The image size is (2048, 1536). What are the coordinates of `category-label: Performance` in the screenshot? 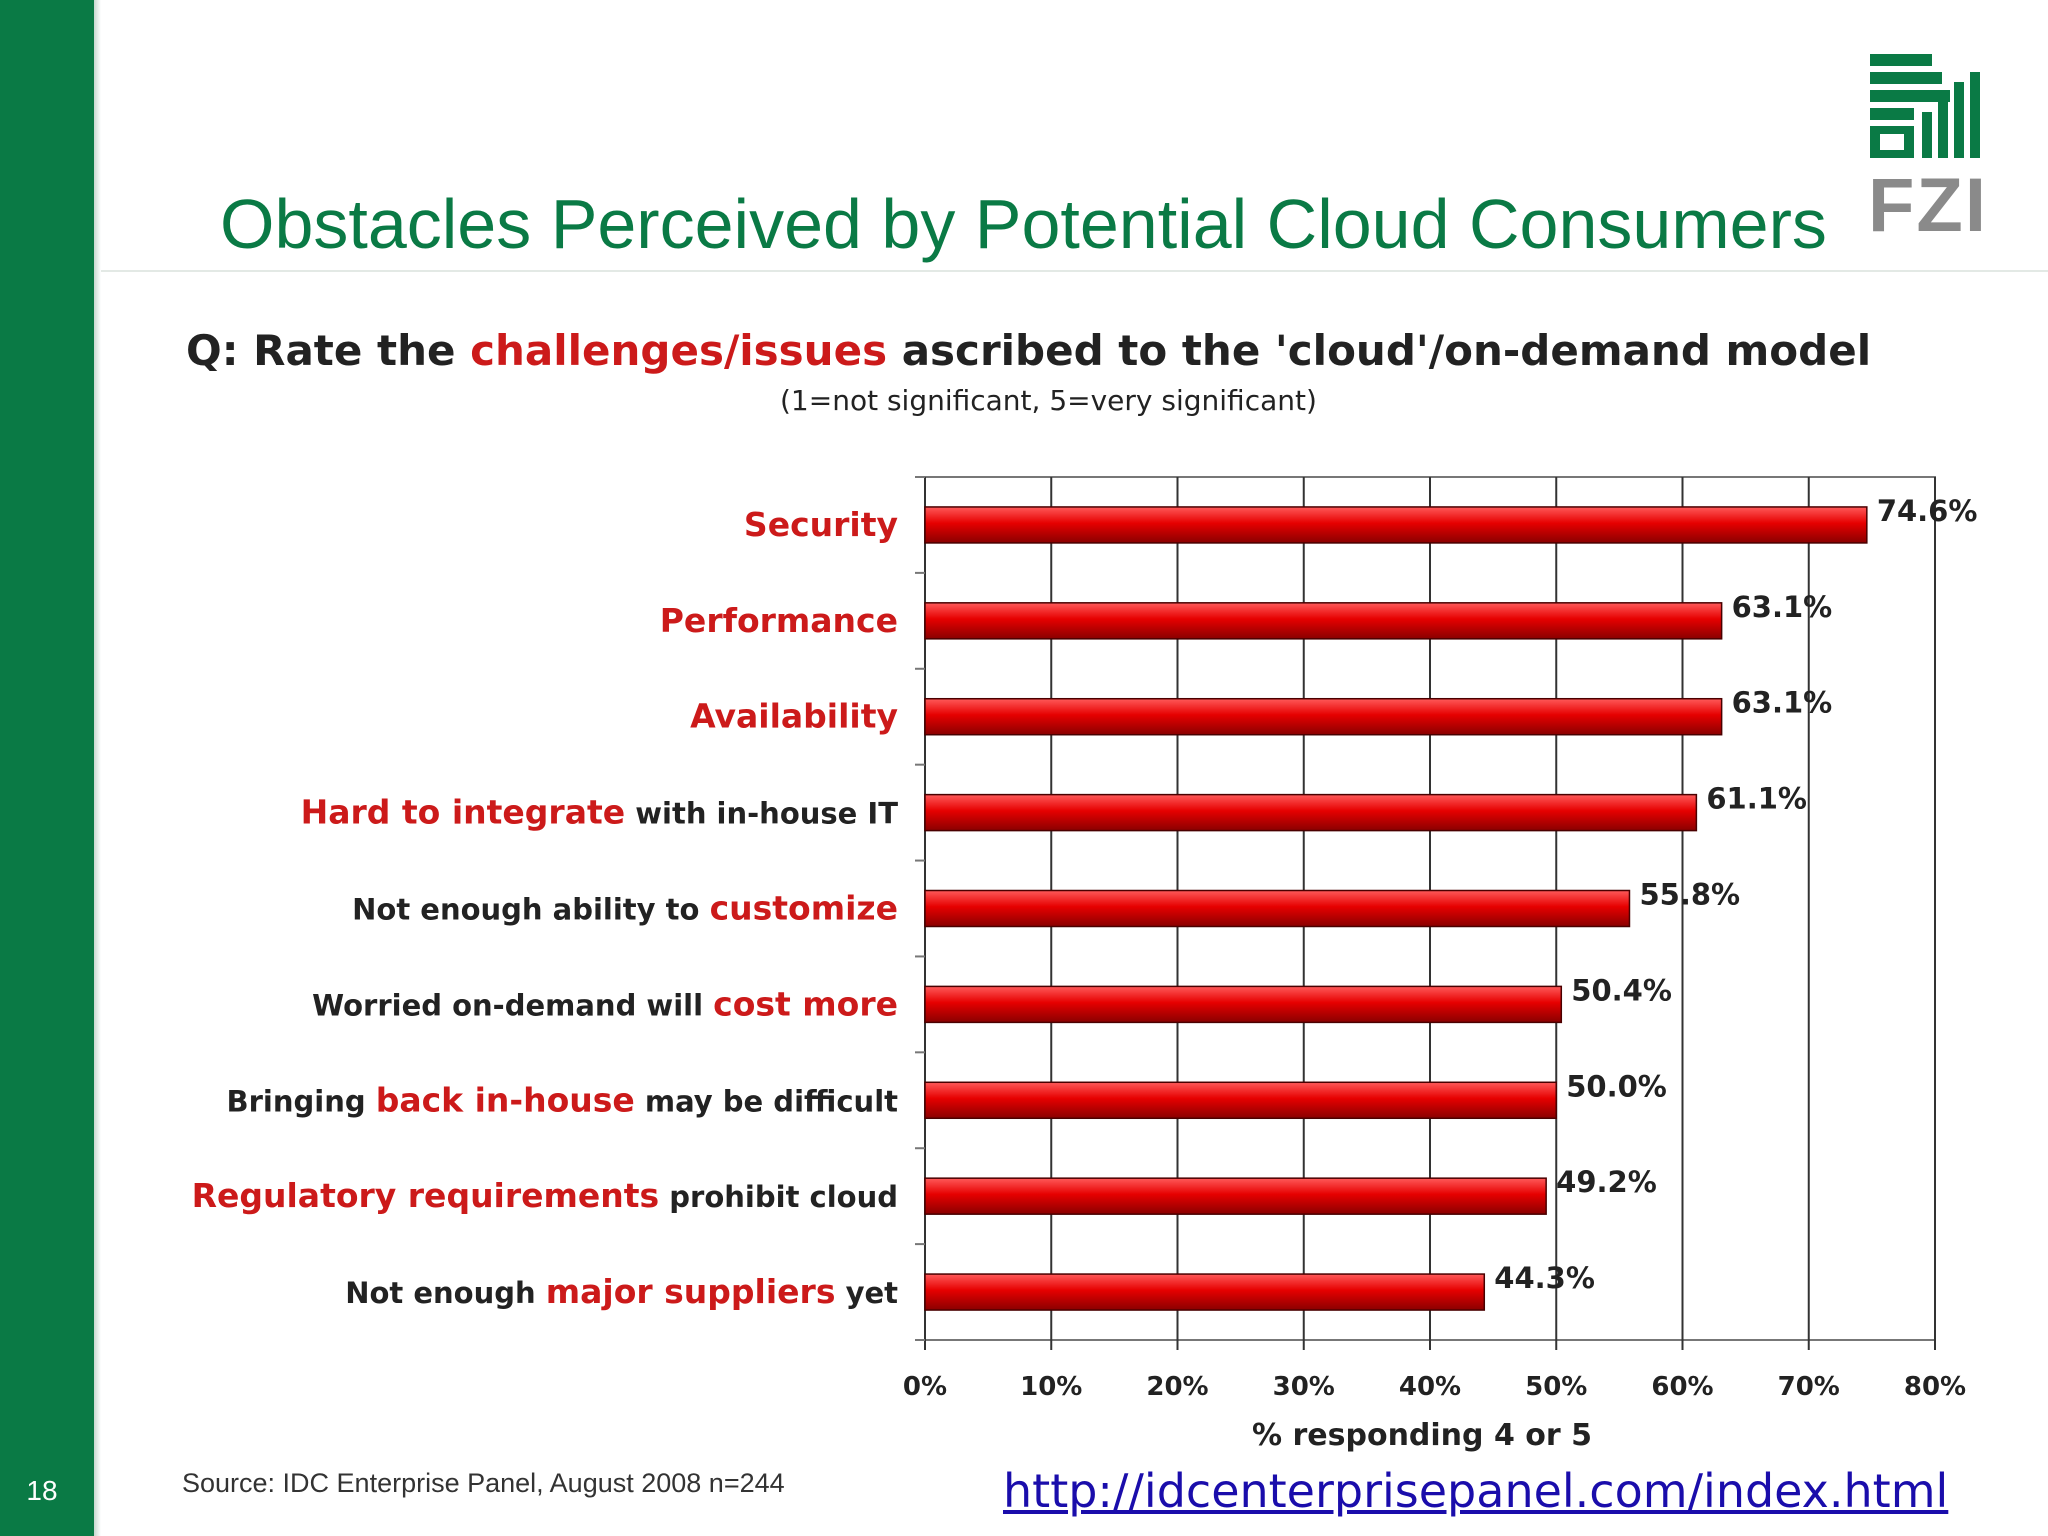 It's located at (779, 620).